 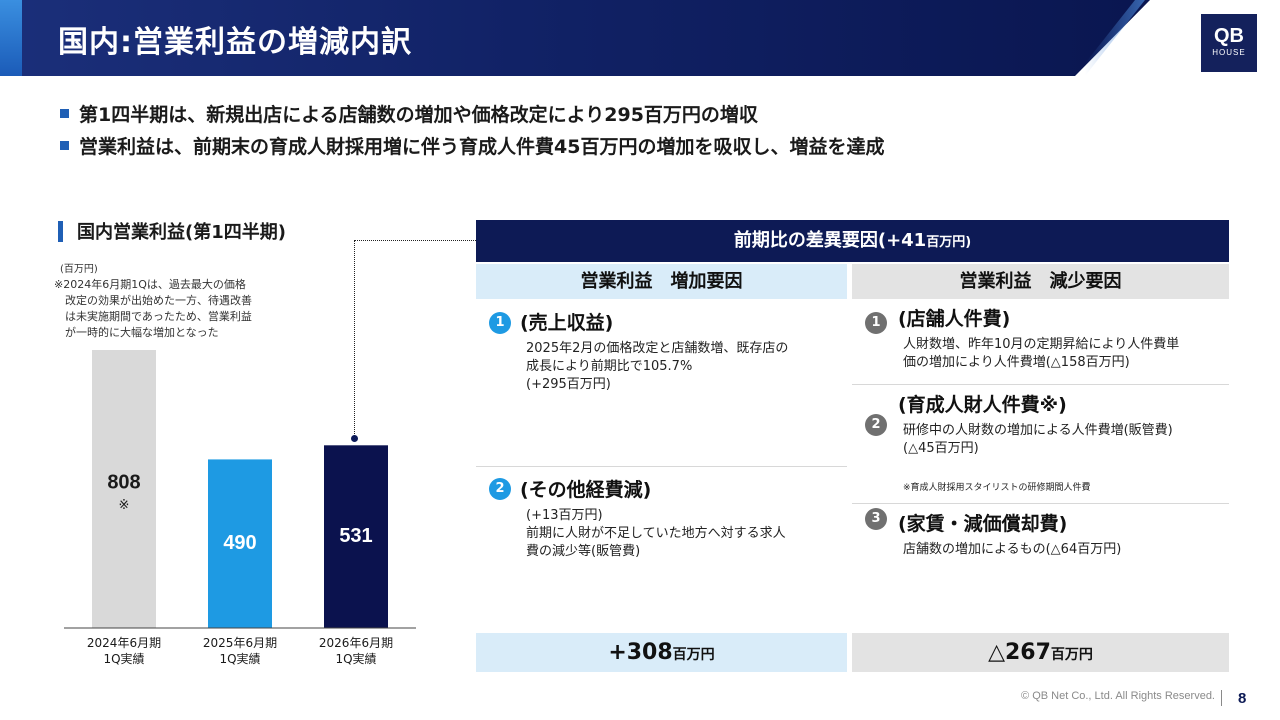 What do you see at coordinates (1038, 439) in the screenshot?
I see `decrease-item-body: 研修中の人財数の増加による人件費増(販管費) (△45百万円)` at bounding box center [1038, 439].